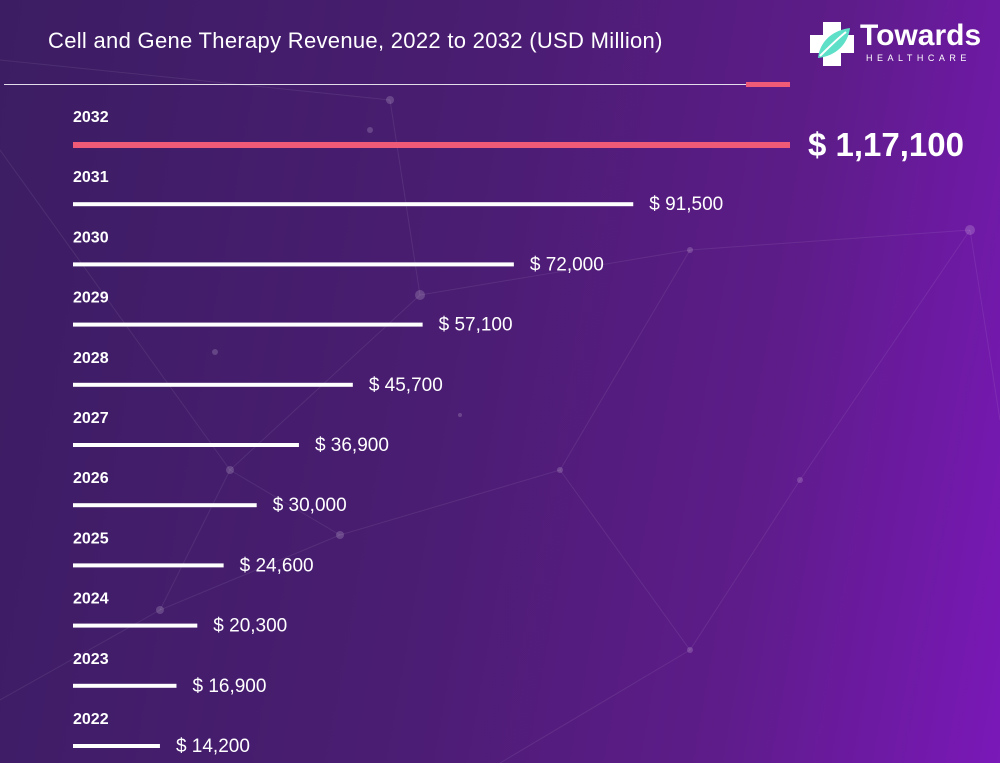  What do you see at coordinates (375, 84) in the screenshot?
I see `title-divider` at bounding box center [375, 84].